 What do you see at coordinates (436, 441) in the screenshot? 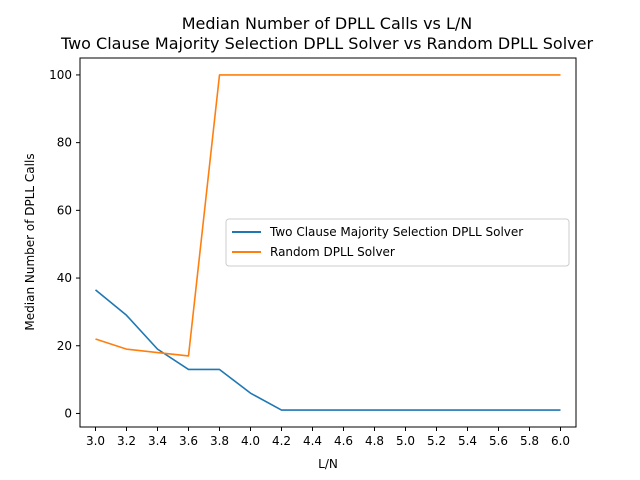
I see `x-tick-label: 5.2` at bounding box center [436, 441].